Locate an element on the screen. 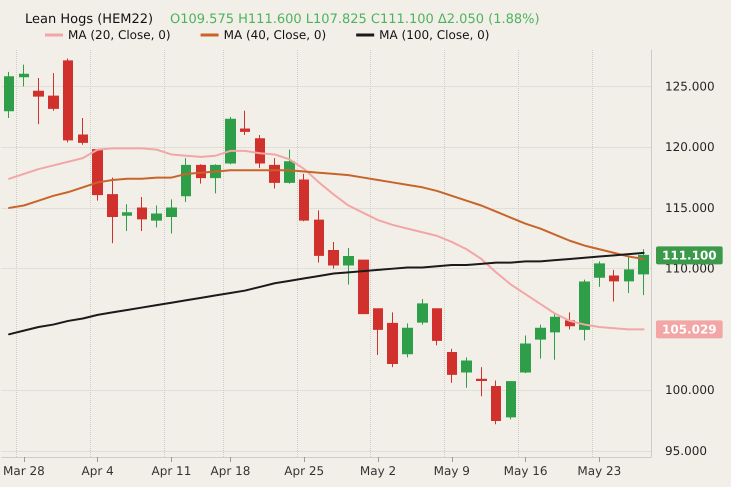  y-tick-label: 115.000 is located at coordinates (690, 207).